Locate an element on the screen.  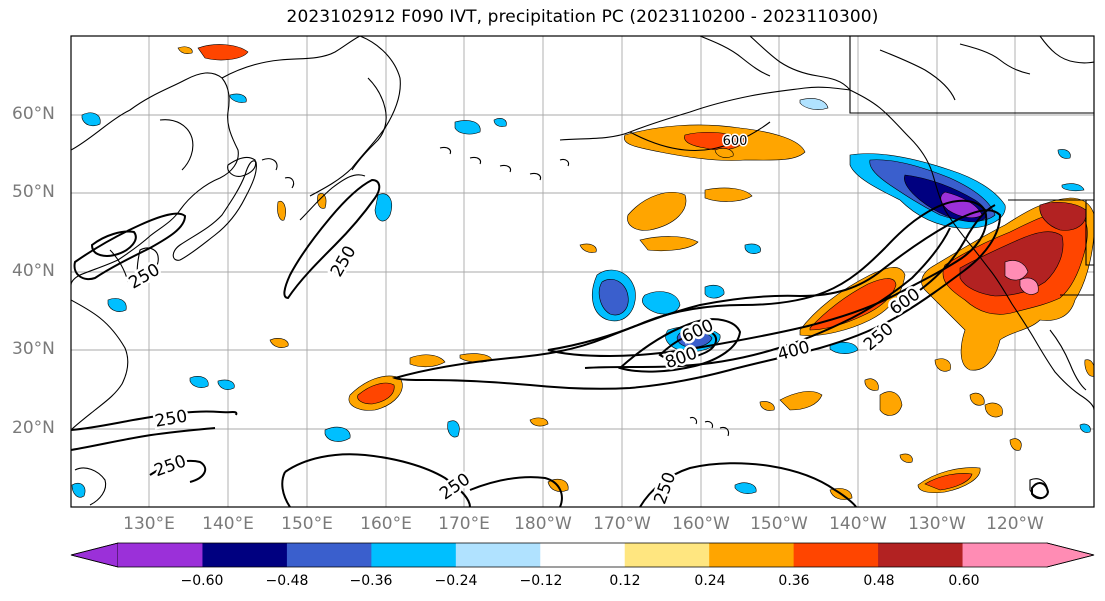
colorbar-tick-label: −0.60 is located at coordinates (202, 581).